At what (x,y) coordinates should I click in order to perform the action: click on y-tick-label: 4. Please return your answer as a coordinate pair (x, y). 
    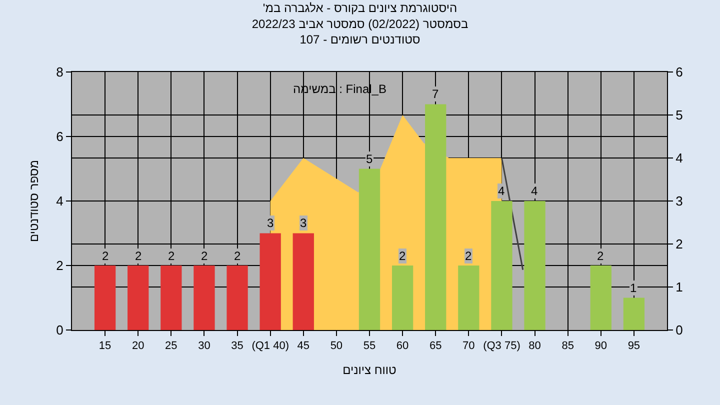
    Looking at the image, I should click on (60, 201).